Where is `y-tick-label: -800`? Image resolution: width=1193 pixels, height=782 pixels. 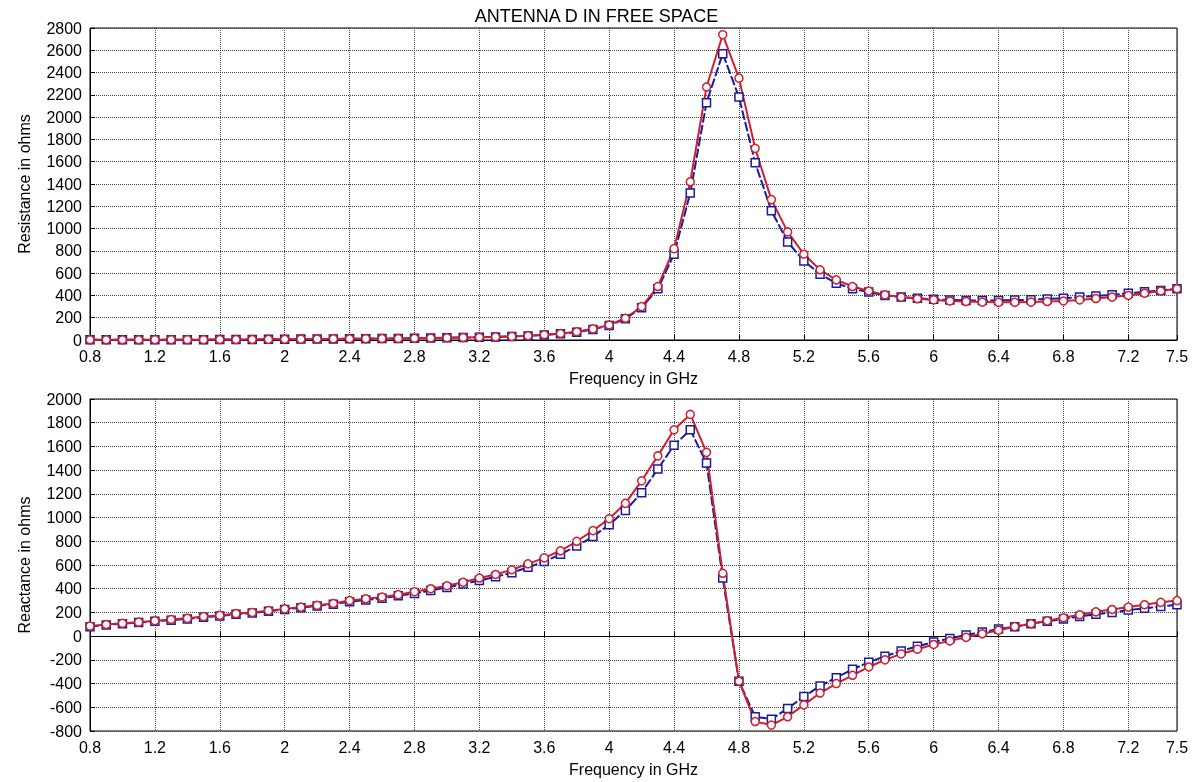
y-tick-label: -800 is located at coordinates (66, 731).